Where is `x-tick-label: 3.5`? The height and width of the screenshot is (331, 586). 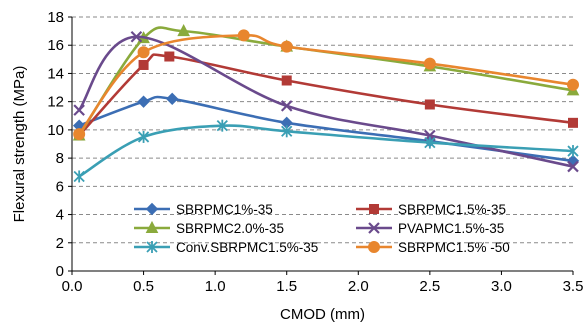 x-tick-label: 3.5 is located at coordinates (573, 286).